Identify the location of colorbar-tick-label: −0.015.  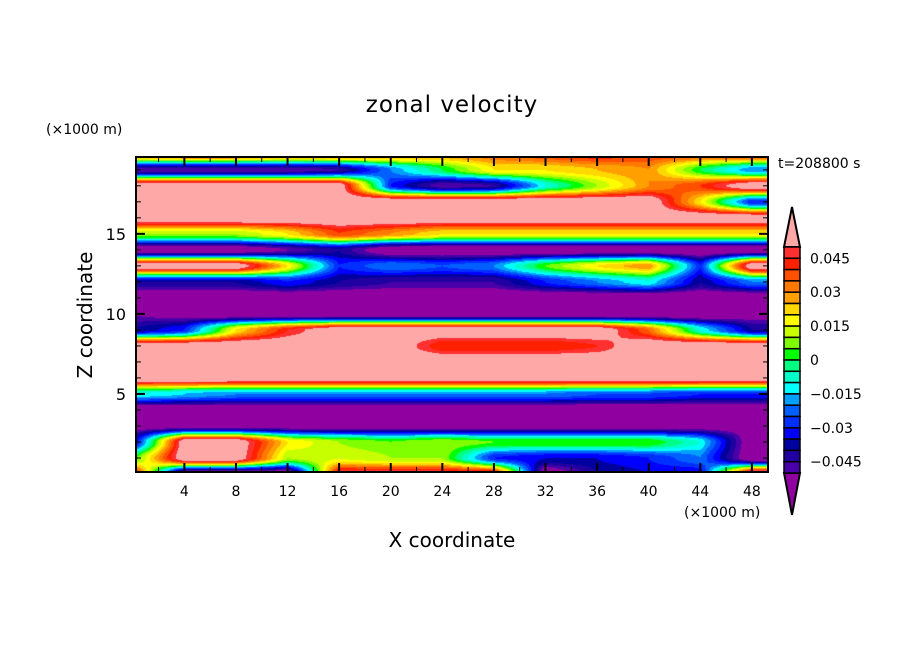
(836, 395).